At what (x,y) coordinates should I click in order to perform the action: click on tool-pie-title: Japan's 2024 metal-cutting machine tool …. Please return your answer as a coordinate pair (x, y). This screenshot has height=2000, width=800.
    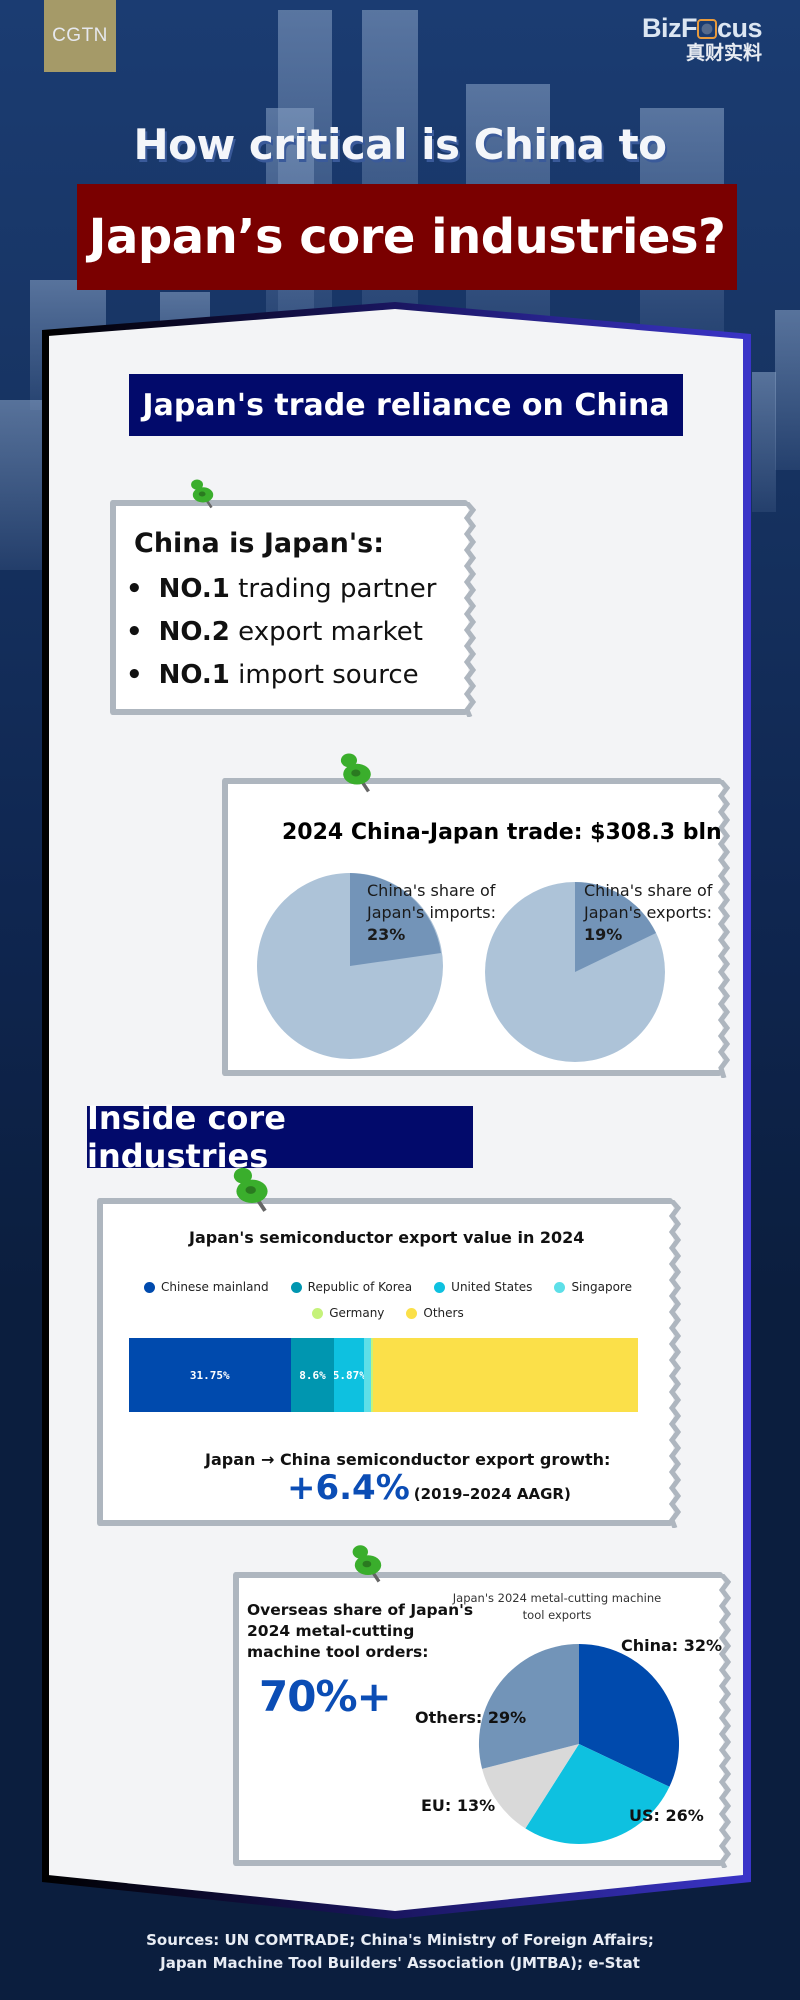
    Looking at the image, I should click on (557, 1606).